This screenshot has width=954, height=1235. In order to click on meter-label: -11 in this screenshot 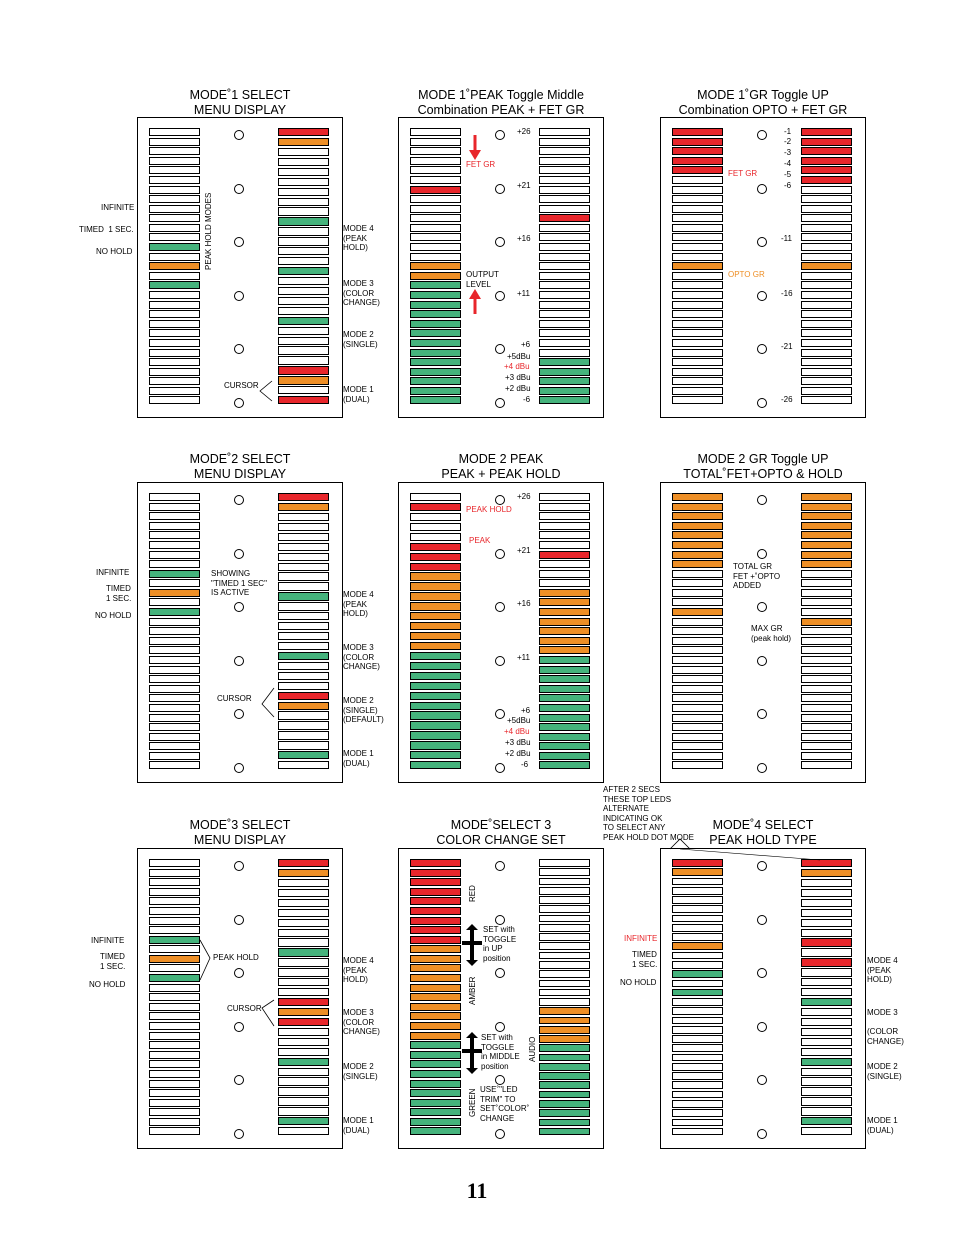, I will do `click(786, 238)`.